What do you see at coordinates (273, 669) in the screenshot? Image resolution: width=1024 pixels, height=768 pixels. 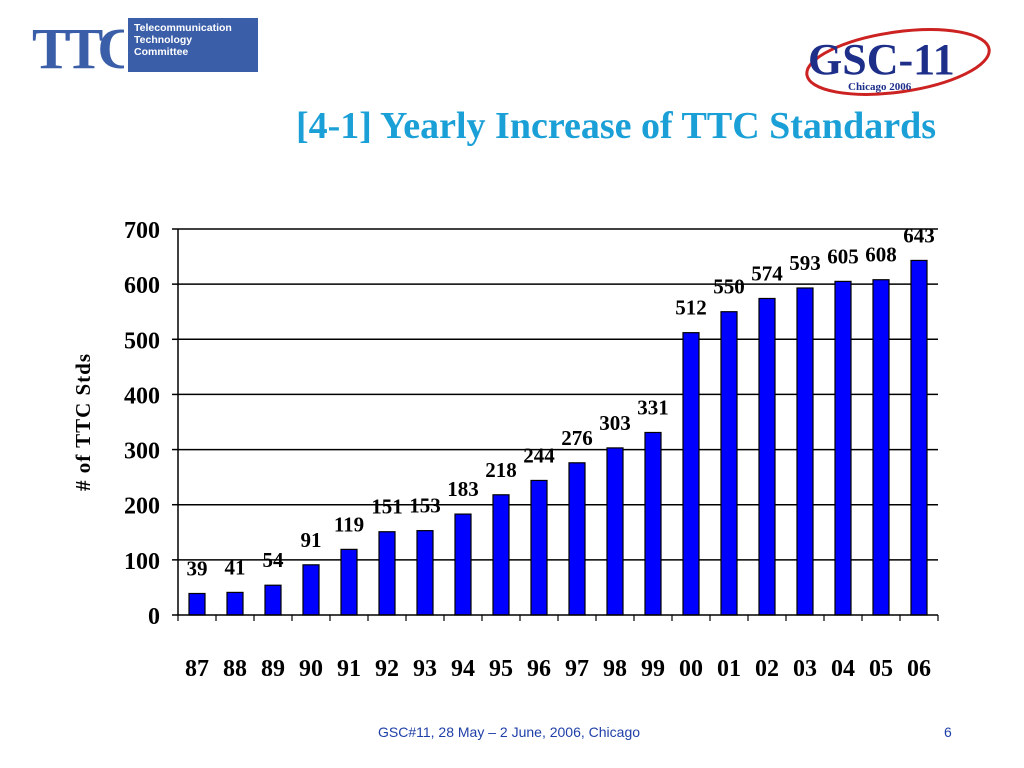 I see `x-tick-label-89: 89` at bounding box center [273, 669].